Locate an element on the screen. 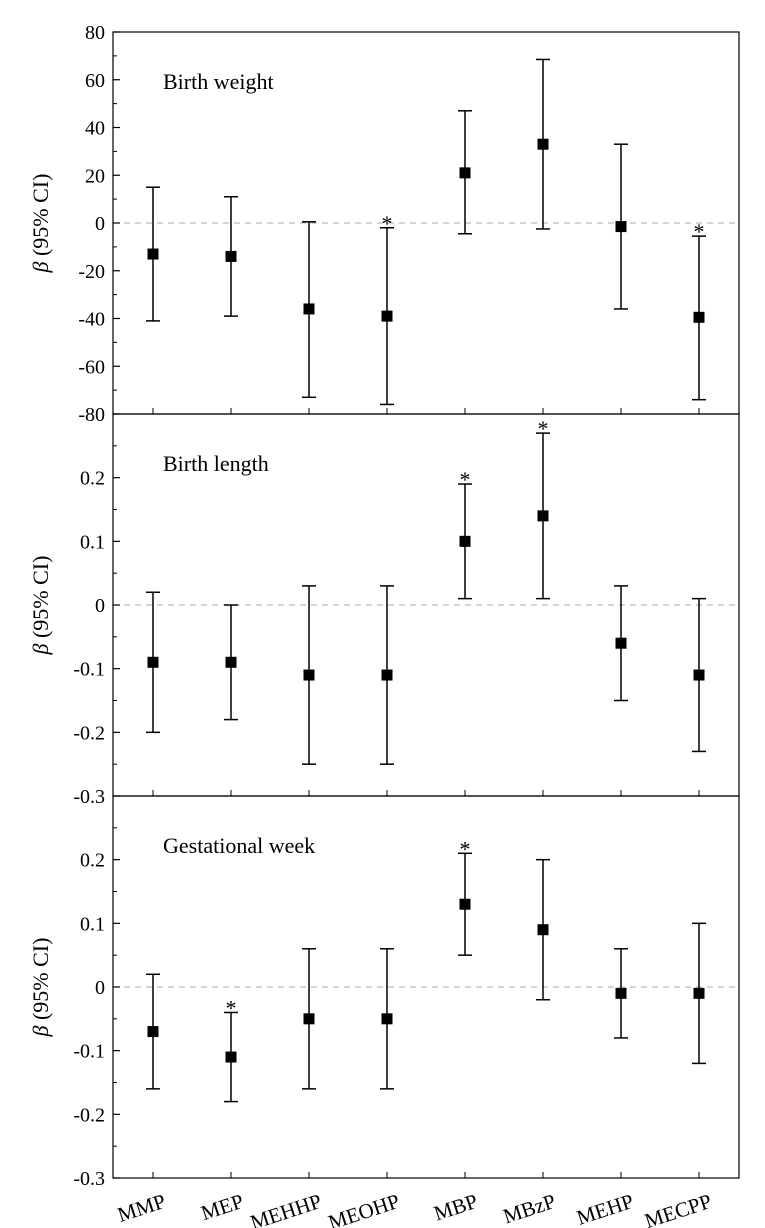 This screenshot has height=1228, width=765. panel-title: Gestational week is located at coordinates (239, 845).